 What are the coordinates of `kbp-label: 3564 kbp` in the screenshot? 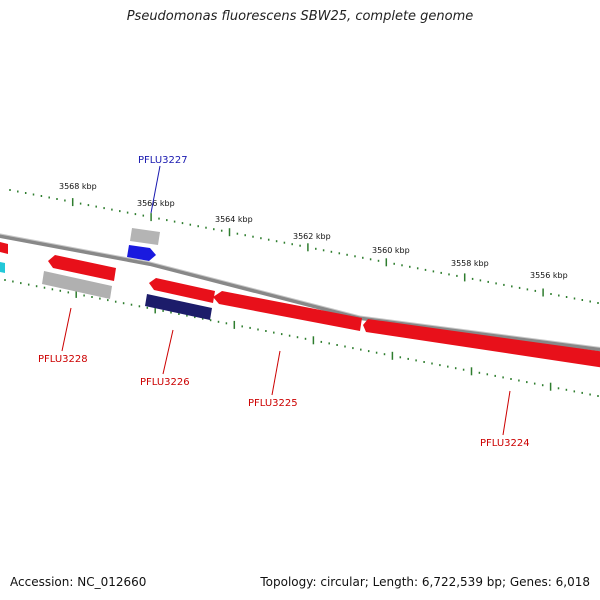 It's located at (234, 219).